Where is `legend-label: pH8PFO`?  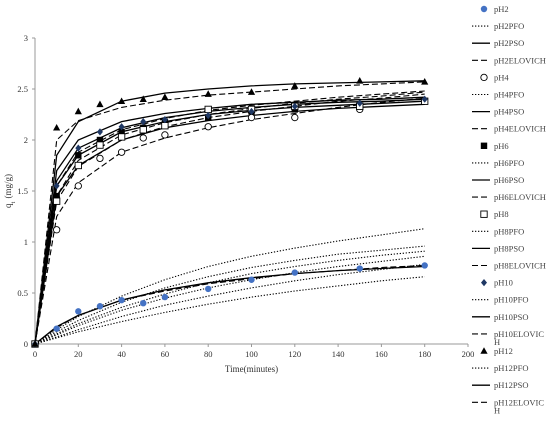 legend-label: pH8PFO is located at coordinates (509, 231).